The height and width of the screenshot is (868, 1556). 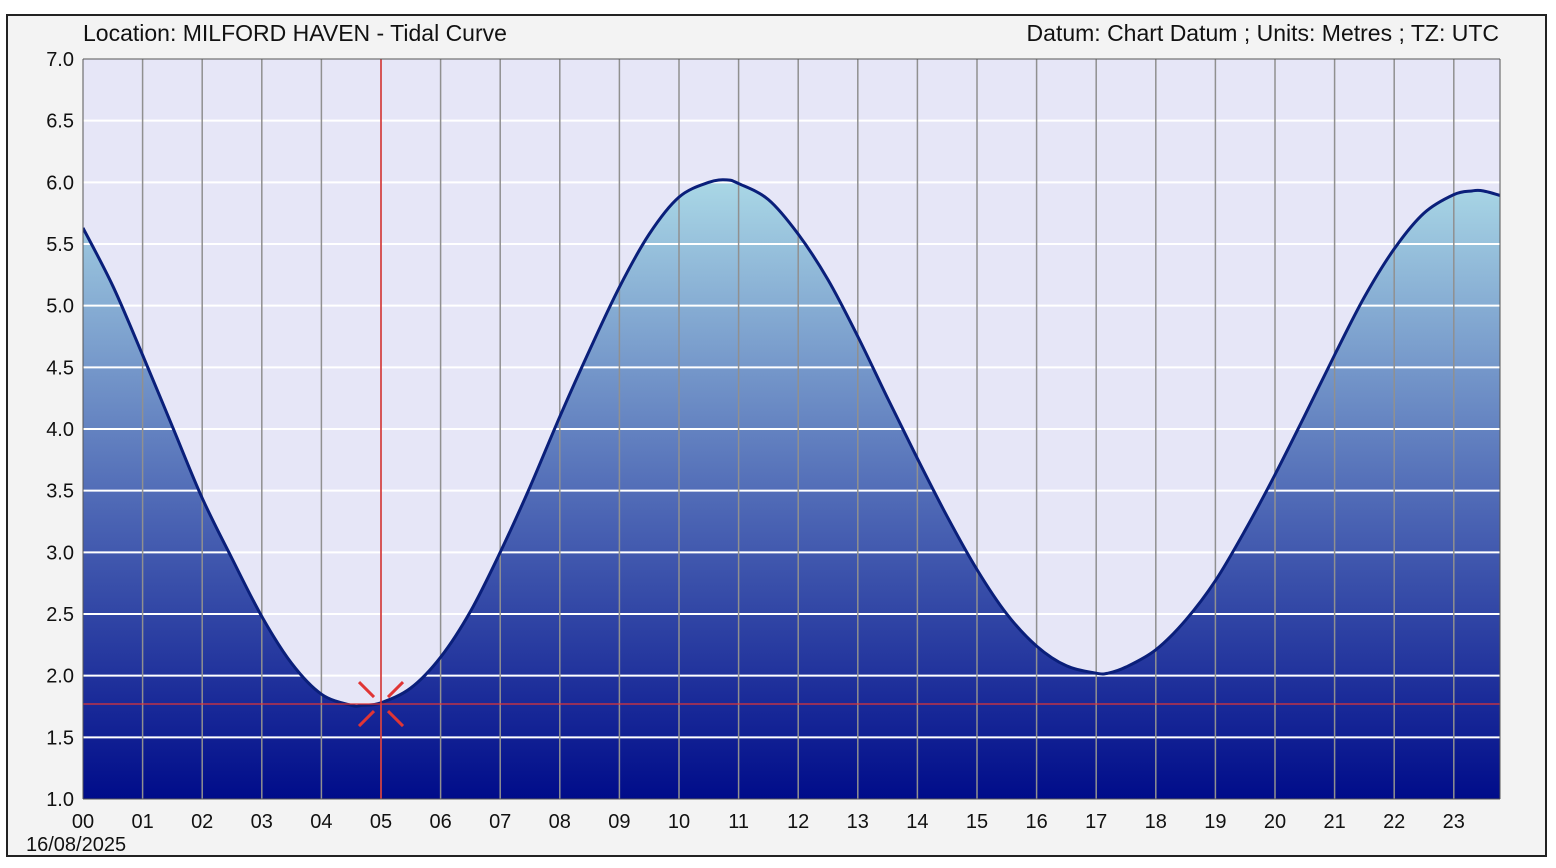 What do you see at coordinates (142, 822) in the screenshot?
I see `x-tick-label: 01` at bounding box center [142, 822].